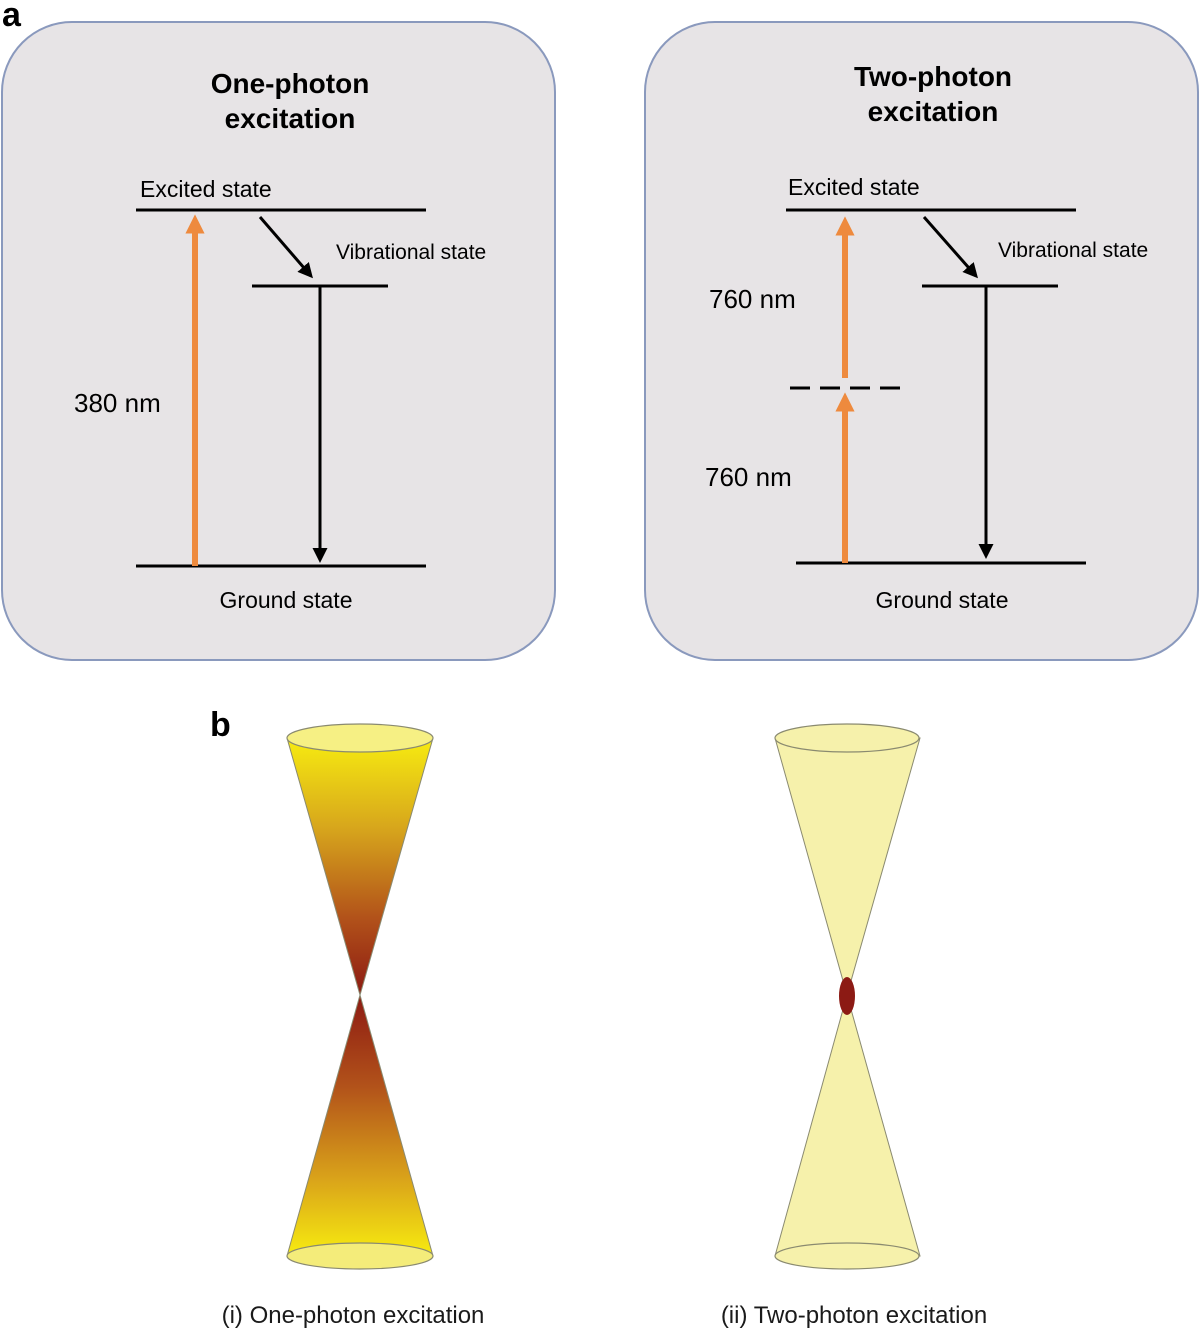  What do you see at coordinates (206, 189) in the screenshot?
I see `one-photon-excited-label: Excited state` at bounding box center [206, 189].